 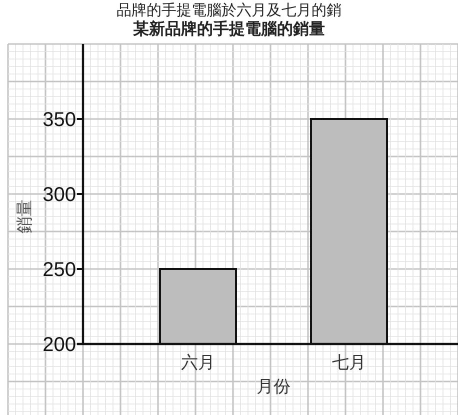 What do you see at coordinates (198, 362) in the screenshot?
I see `x-tick-label: 六月` at bounding box center [198, 362].